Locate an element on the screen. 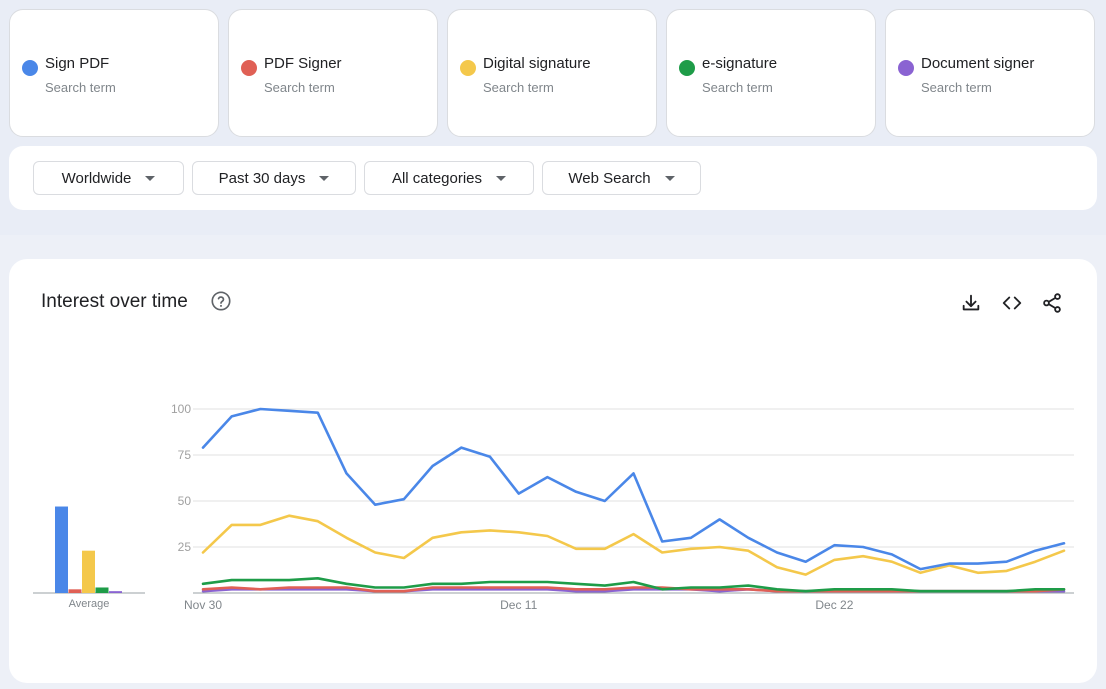  term-name: Digital signature is located at coordinates (537, 63).